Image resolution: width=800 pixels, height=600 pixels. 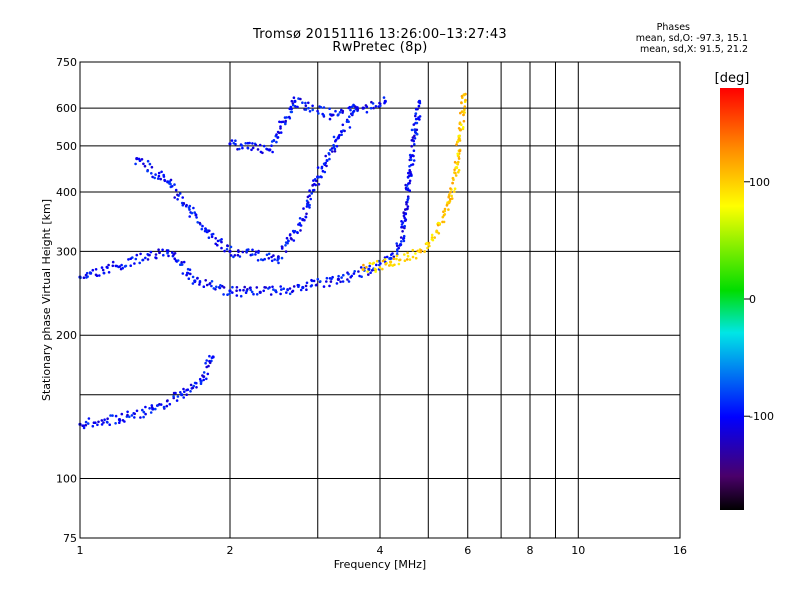 What do you see at coordinates (80, 550) in the screenshot?
I see `x-tick-label: 1` at bounding box center [80, 550].